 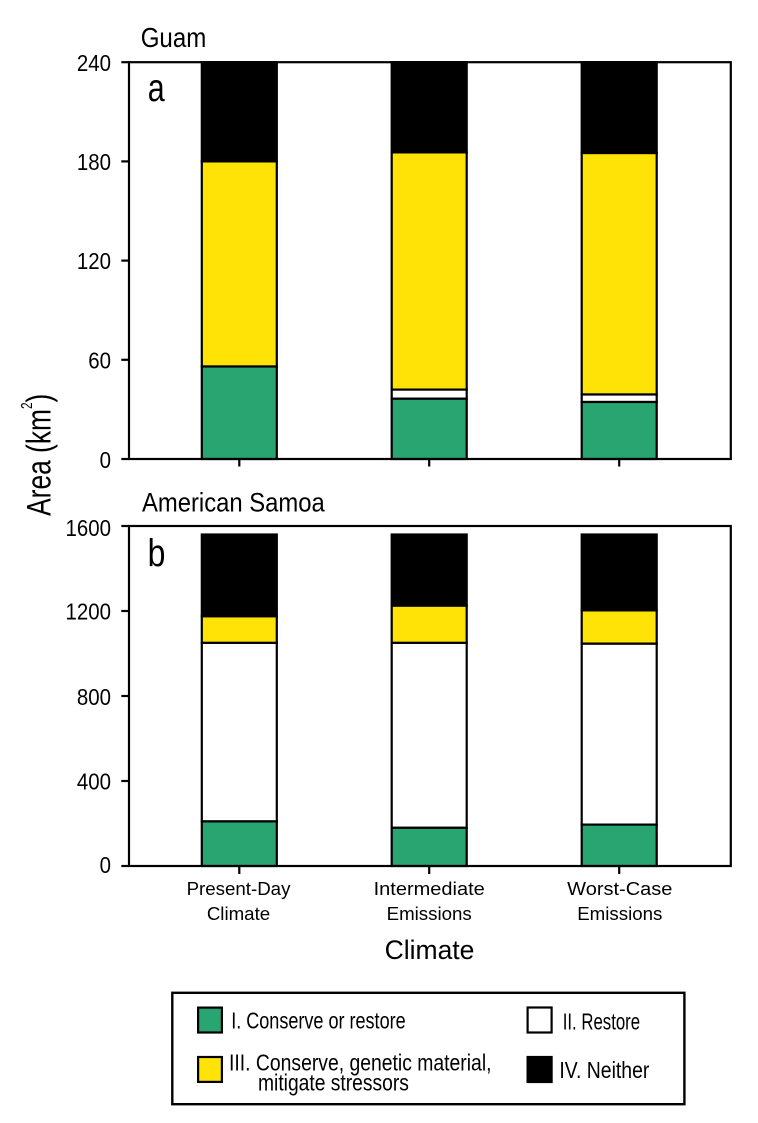 I want to click on svg-text: 120, so click(x=94, y=261).